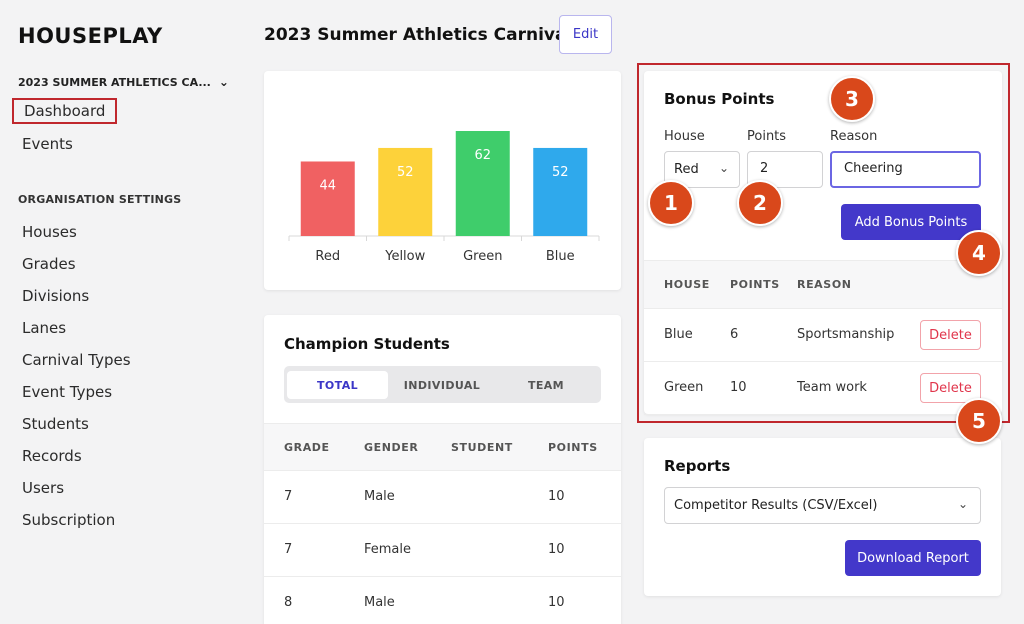 The image size is (1024, 624). Describe the element at coordinates (852, 99) in the screenshot. I see `annotation-badge: 3` at that location.